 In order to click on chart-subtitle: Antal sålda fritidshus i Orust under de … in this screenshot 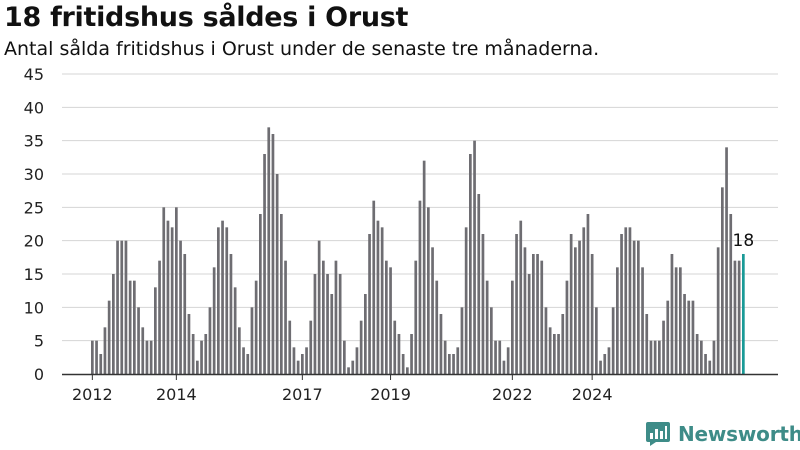, I will do `click(302, 49)`.